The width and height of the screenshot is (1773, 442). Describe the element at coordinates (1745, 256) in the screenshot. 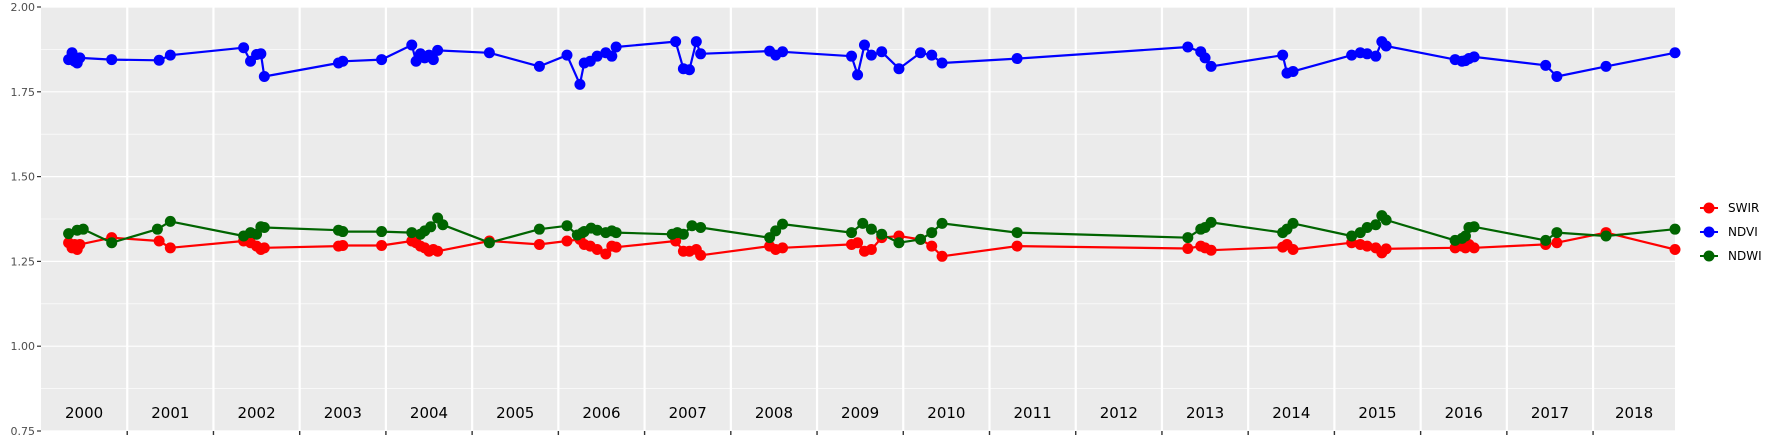

I see `legend-label: NDWI` at that location.